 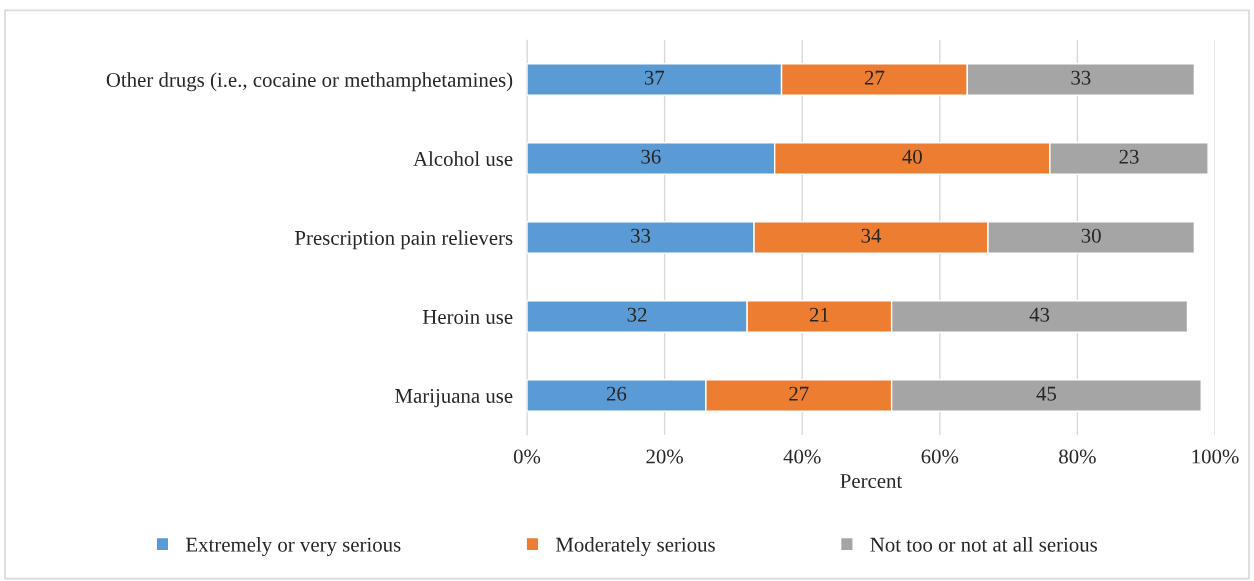 What do you see at coordinates (527, 456) in the screenshot?
I see `x-tick-label: 0%` at bounding box center [527, 456].